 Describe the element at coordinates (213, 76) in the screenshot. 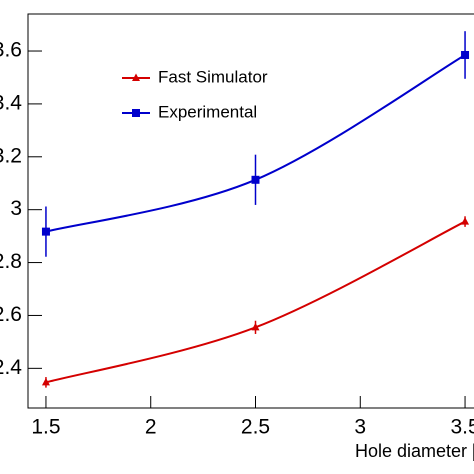

I see `legend-label: Fast Simulator` at that location.